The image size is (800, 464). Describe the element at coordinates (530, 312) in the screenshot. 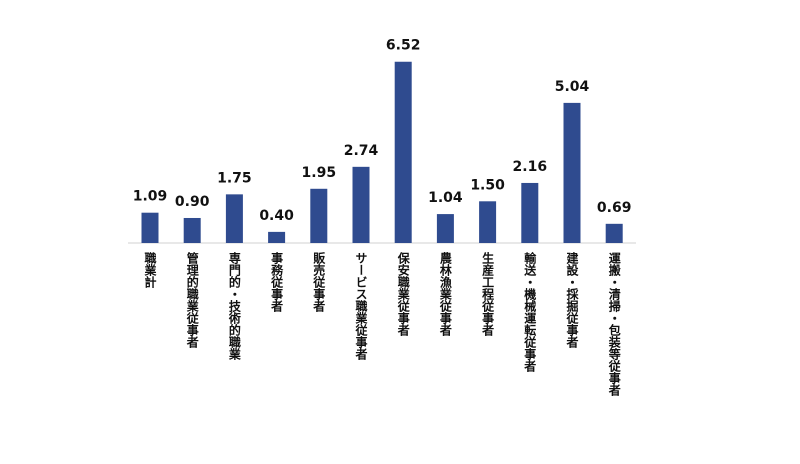

I see `category-label: 輸送・機械運転従事者` at that location.